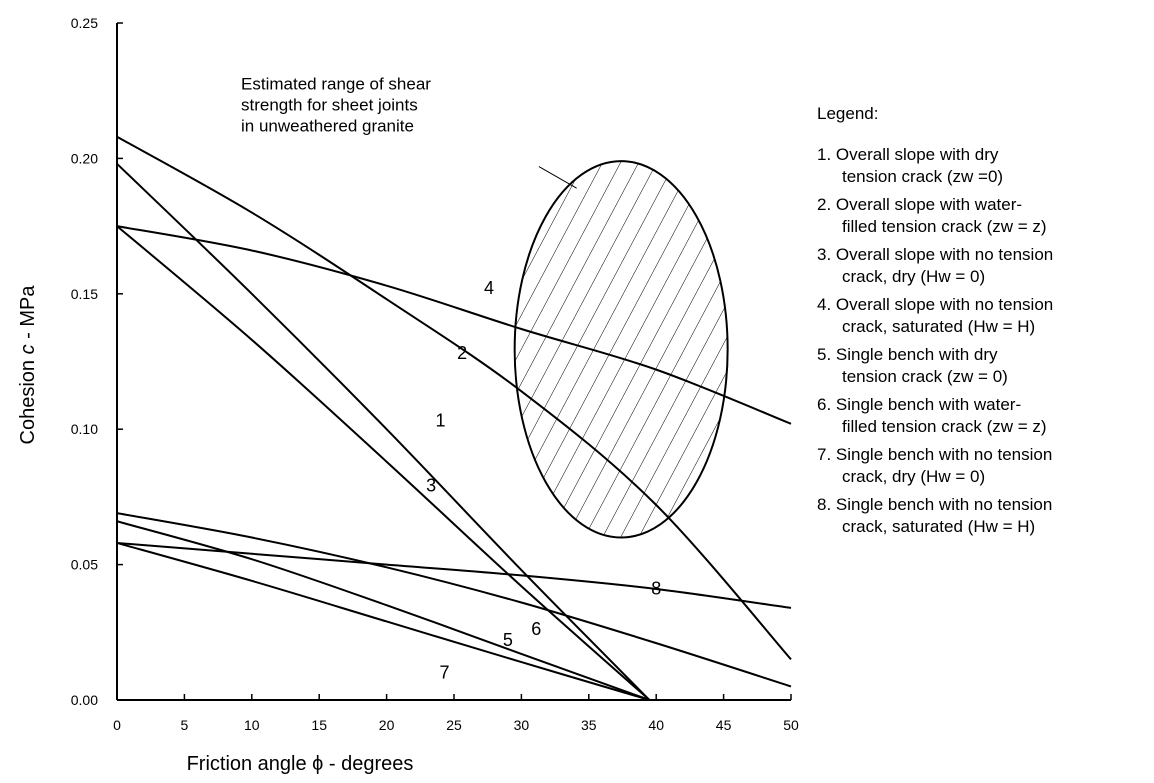  Describe the element at coordinates (300, 764) in the screenshot. I see `x-axis-title: Friction angle ϕ - degrees` at that location.